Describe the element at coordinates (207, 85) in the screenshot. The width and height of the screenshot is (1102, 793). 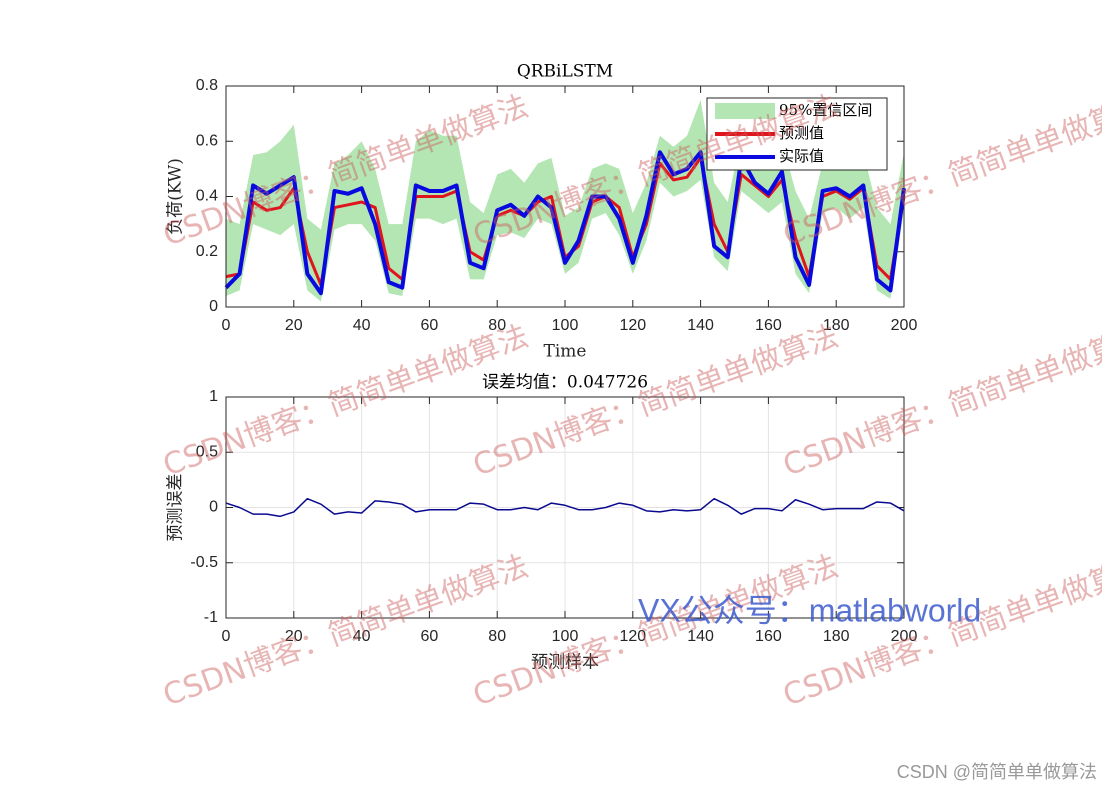
I see `y-tick-label: 0.8` at that location.